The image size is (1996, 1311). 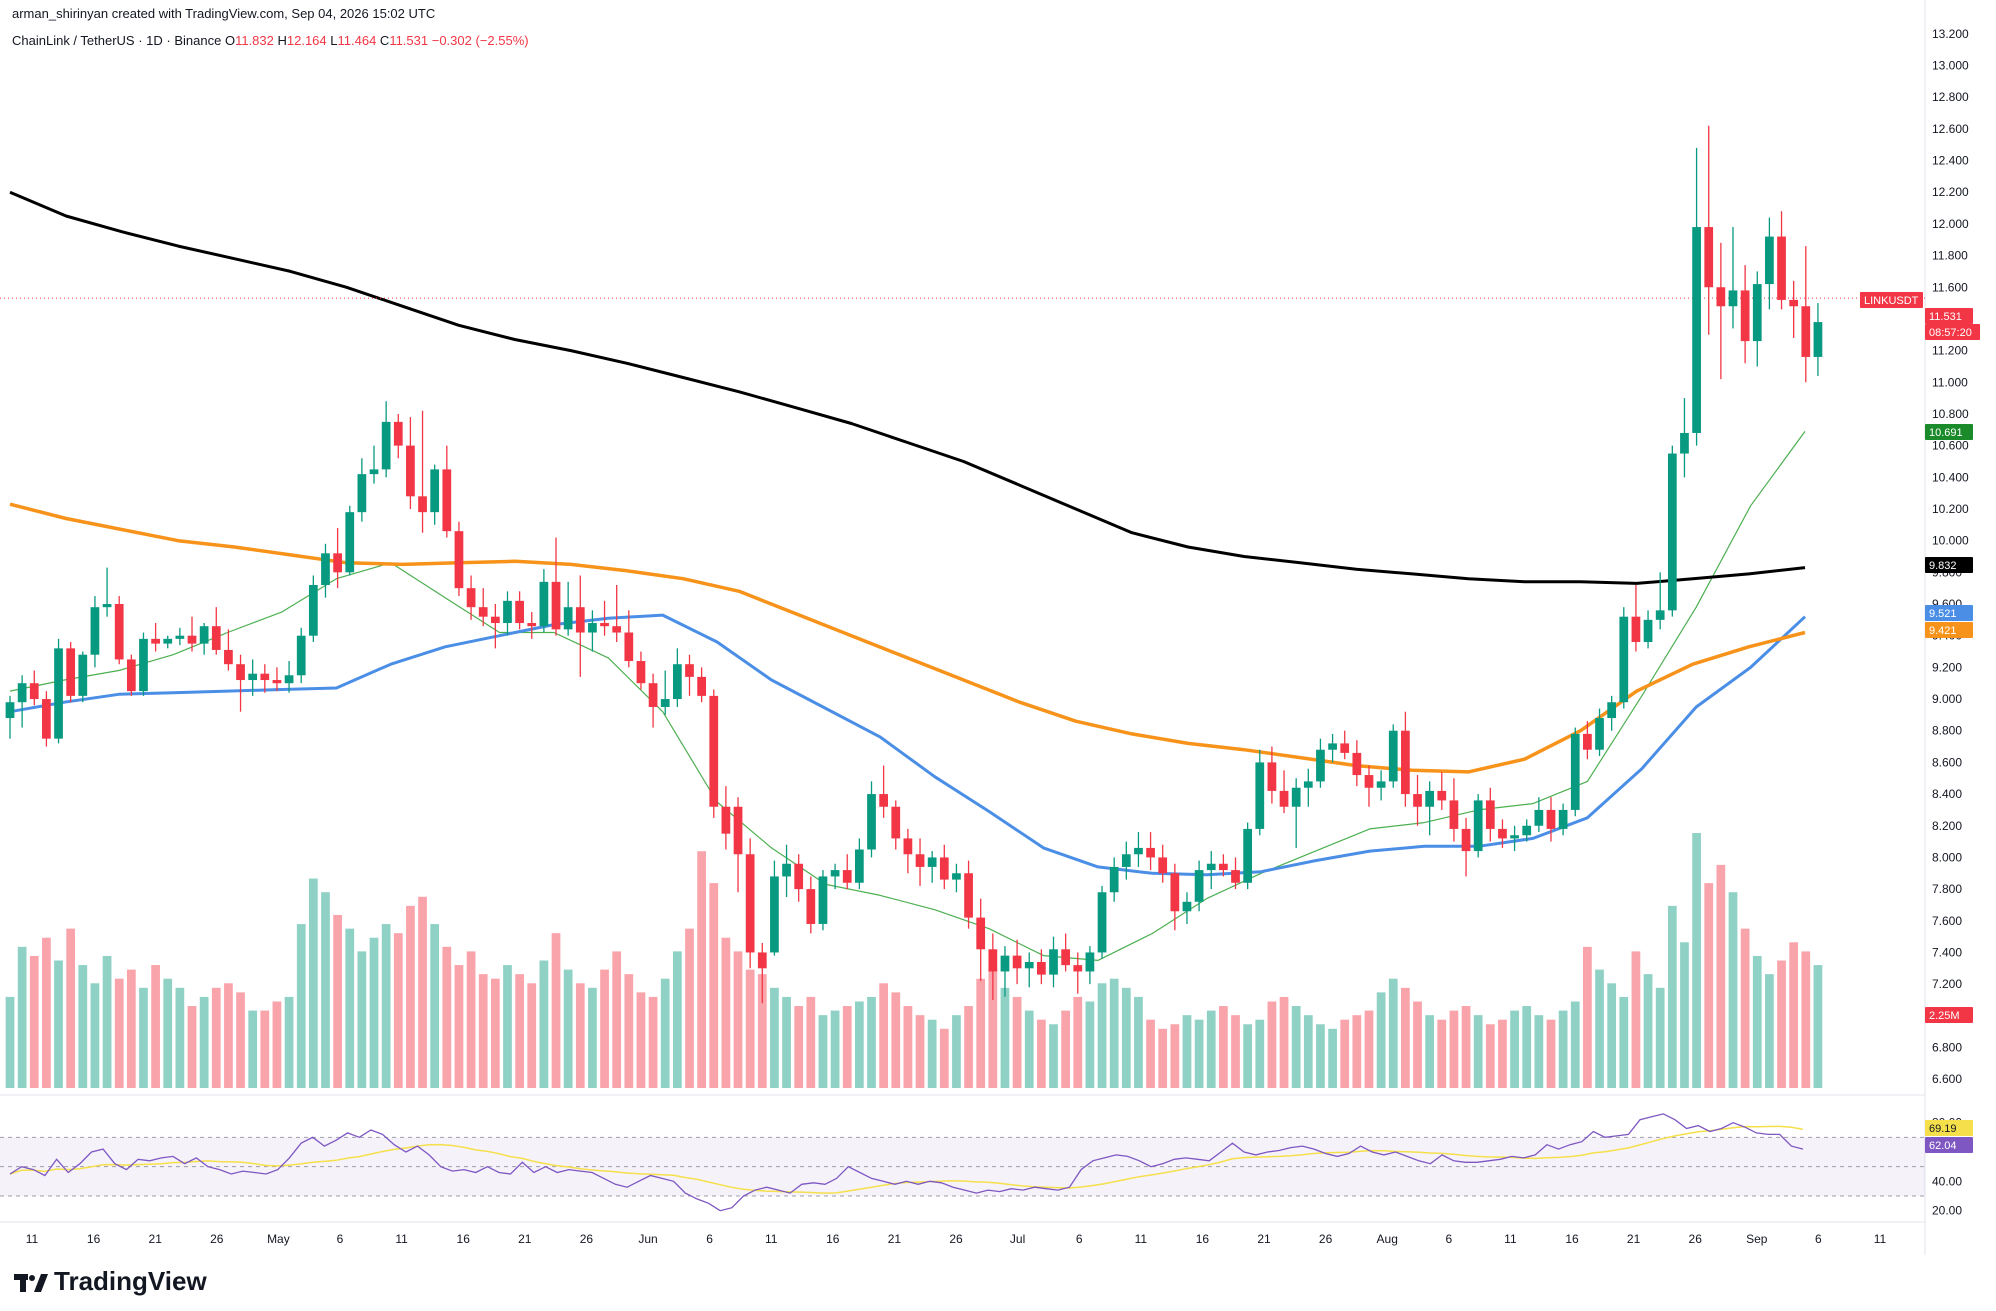 I want to click on price-tick-label: 13.000, so click(x=1950, y=66).